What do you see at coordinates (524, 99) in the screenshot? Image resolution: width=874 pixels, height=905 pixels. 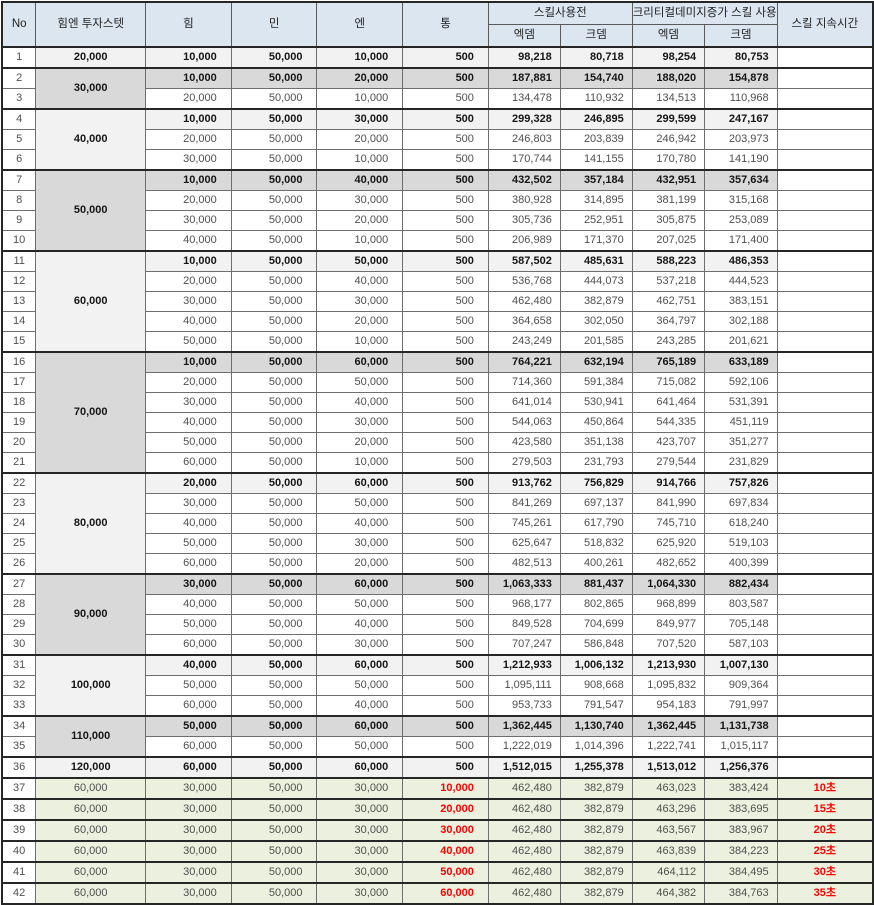 I see `cell-atkdmg-before: 134,478` at bounding box center [524, 99].